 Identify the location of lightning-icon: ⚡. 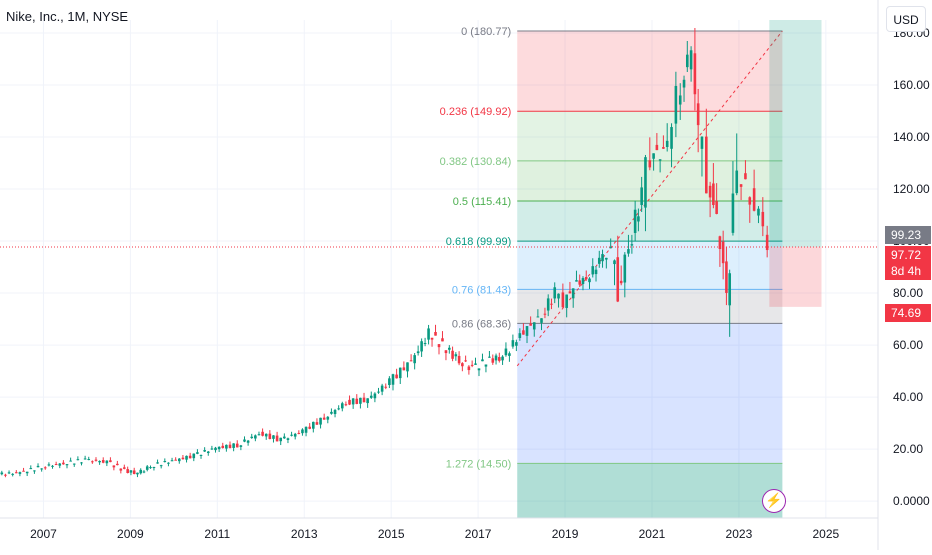
(774, 501).